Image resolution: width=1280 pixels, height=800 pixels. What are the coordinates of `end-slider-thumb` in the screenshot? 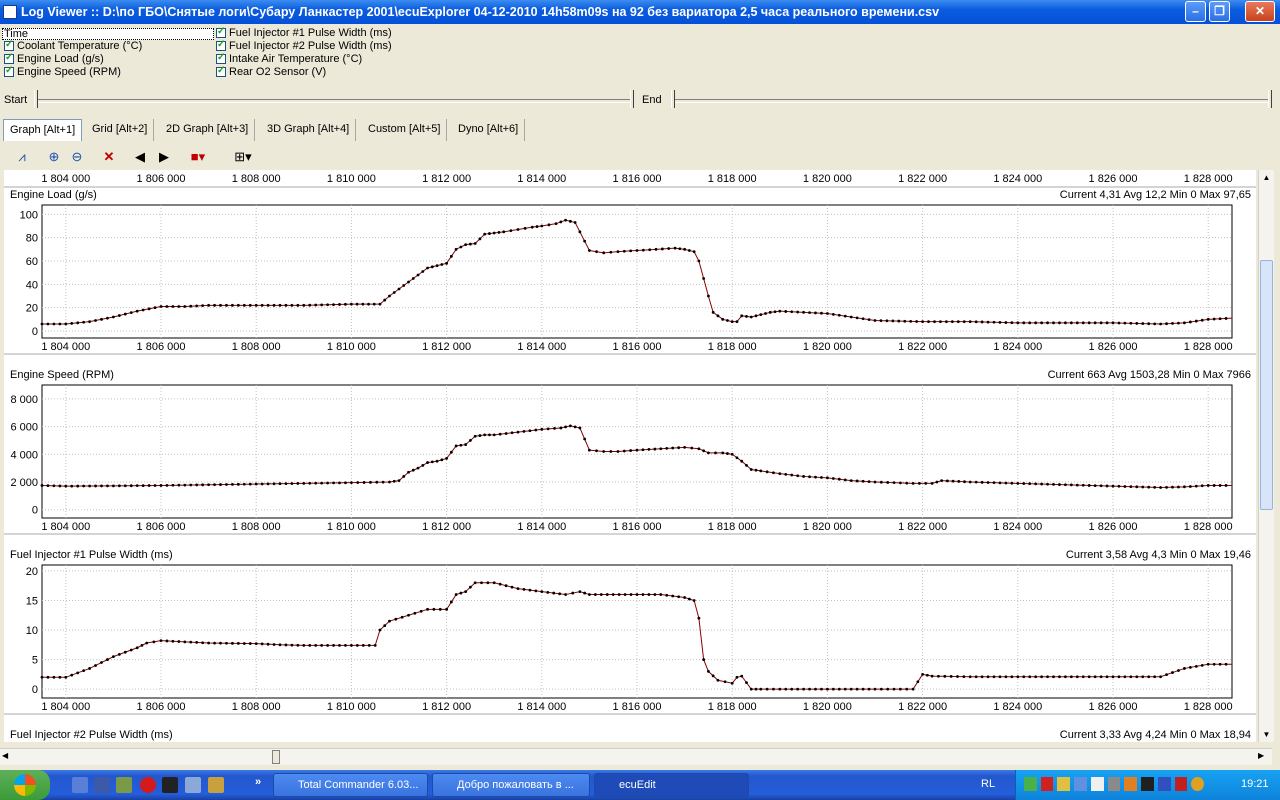 It's located at (673, 99).